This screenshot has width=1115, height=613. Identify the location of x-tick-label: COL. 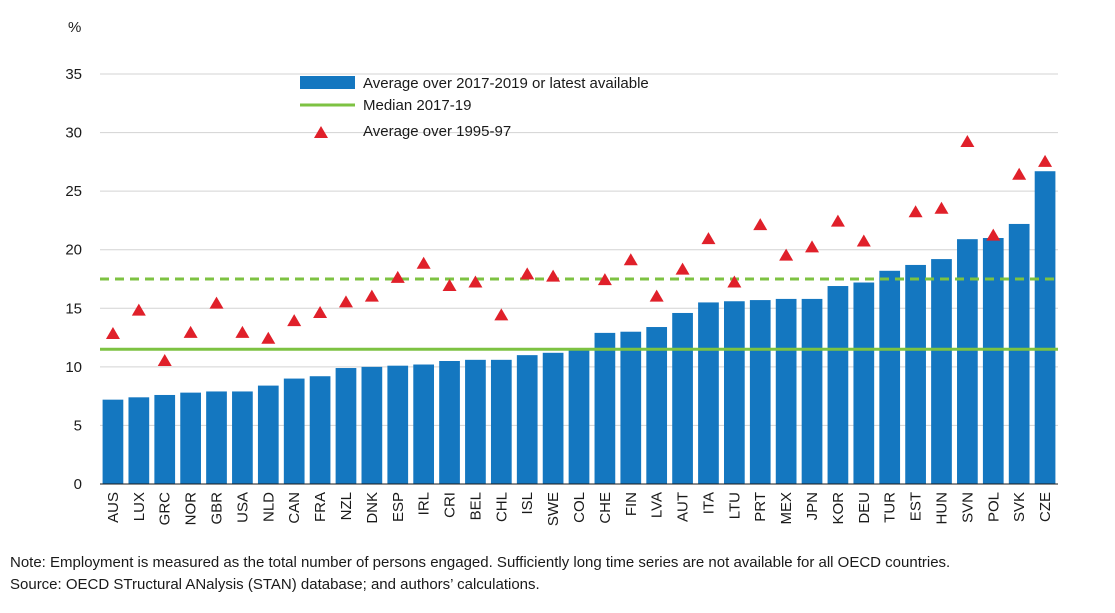
(579, 507).